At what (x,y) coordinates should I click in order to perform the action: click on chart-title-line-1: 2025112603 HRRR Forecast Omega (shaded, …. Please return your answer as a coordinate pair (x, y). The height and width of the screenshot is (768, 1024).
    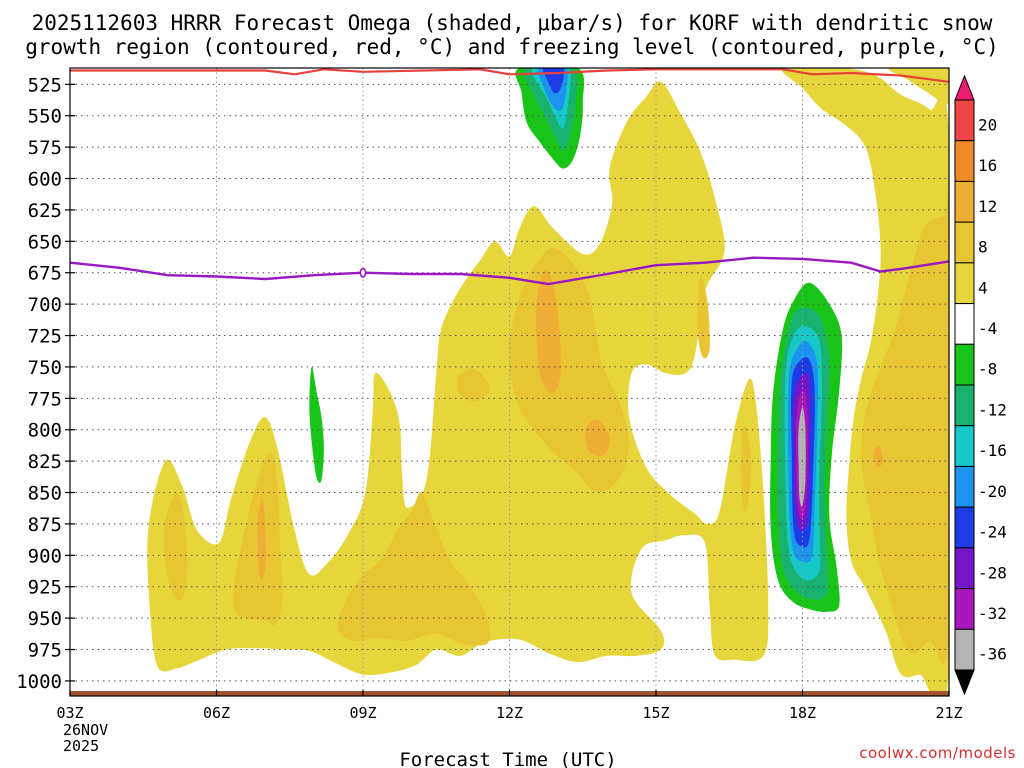
    Looking at the image, I should click on (512, 23).